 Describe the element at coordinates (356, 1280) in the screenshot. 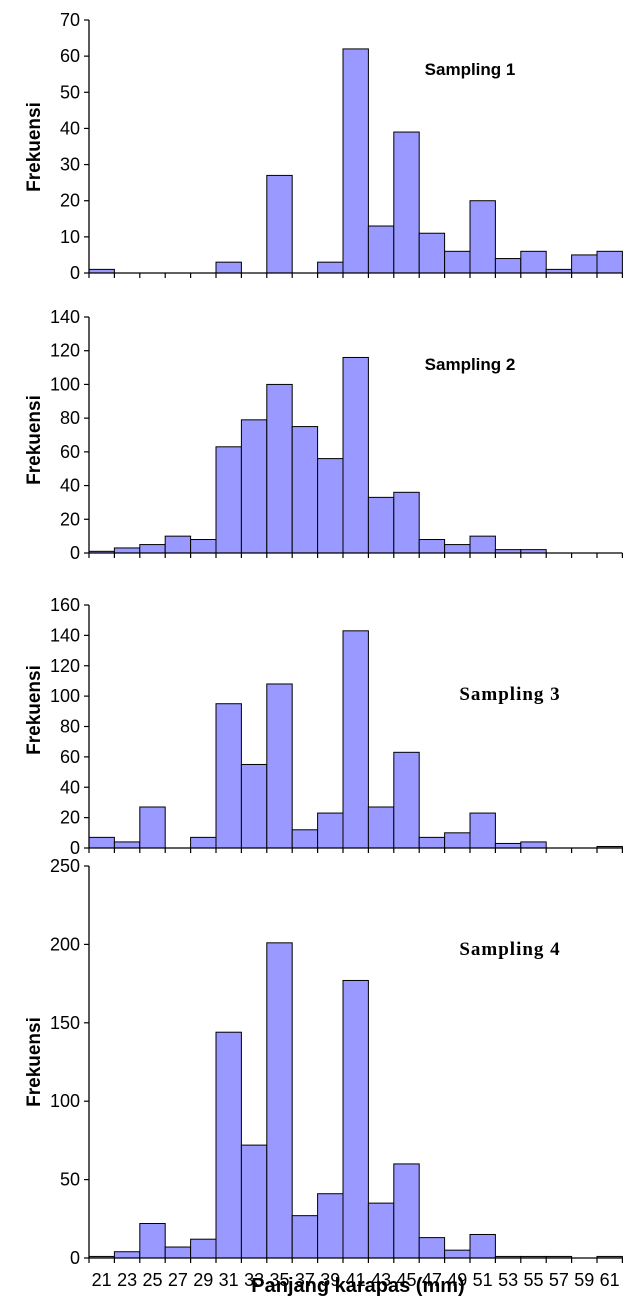

I see `x-tick-label: 41` at that location.